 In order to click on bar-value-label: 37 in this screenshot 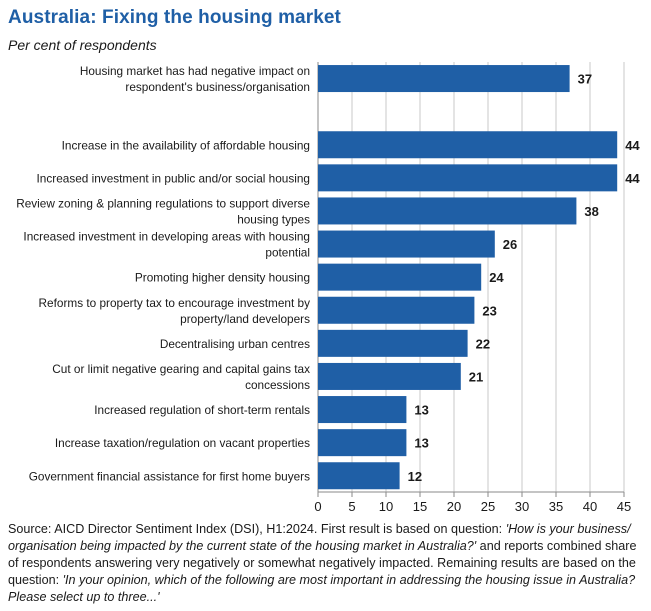, I will do `click(585, 79)`.